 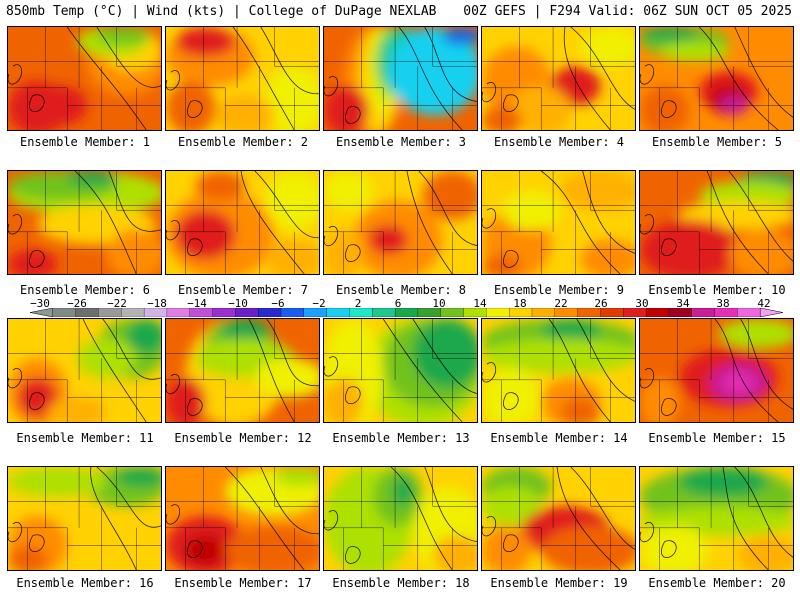 I want to click on colorbar-tick-label: −6, so click(x=278, y=303).